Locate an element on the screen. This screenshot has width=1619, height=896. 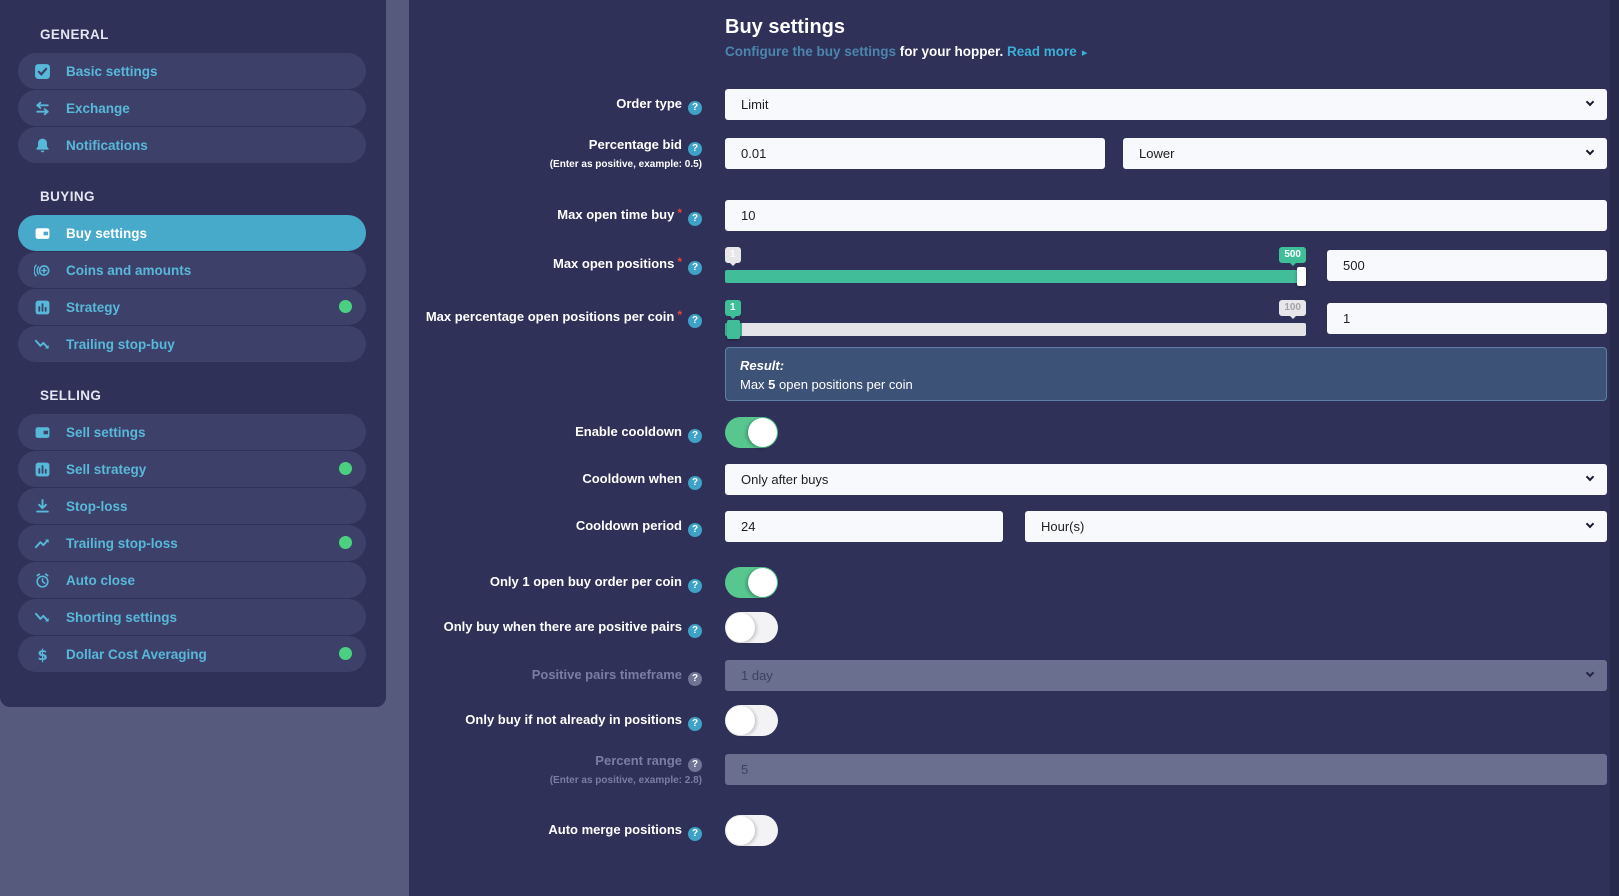
only-buy-positive-pairs-row: Only buy when there are positive pairs? is located at coordinates (1008, 627).